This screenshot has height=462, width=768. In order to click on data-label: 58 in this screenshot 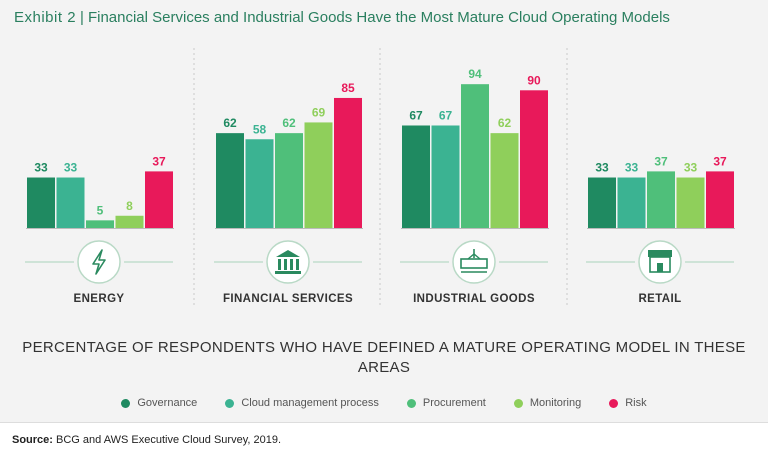, I will do `click(260, 129)`.